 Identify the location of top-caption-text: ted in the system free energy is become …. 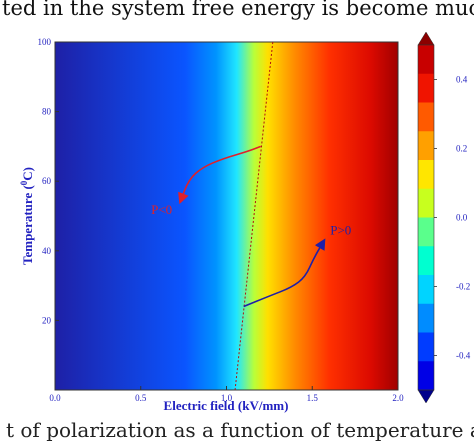
(238, 10).